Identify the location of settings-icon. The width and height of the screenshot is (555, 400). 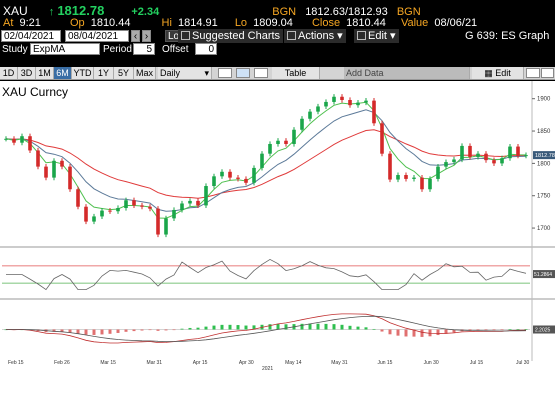
(533, 73).